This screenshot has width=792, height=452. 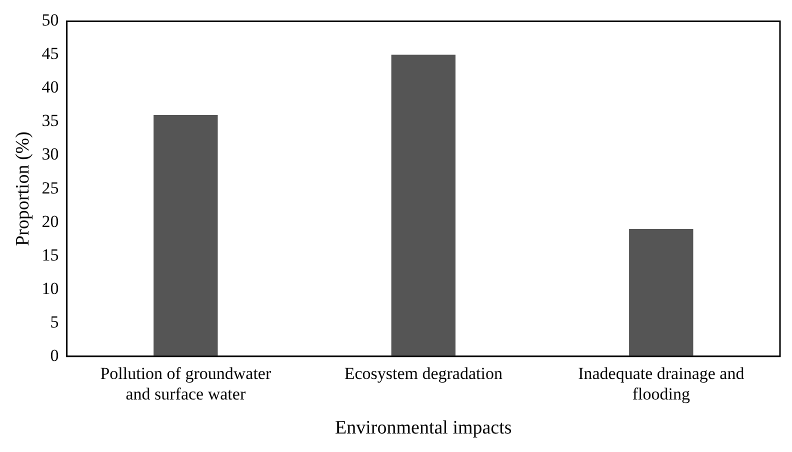 What do you see at coordinates (54, 355) in the screenshot?
I see `y-tick-label: 0` at bounding box center [54, 355].